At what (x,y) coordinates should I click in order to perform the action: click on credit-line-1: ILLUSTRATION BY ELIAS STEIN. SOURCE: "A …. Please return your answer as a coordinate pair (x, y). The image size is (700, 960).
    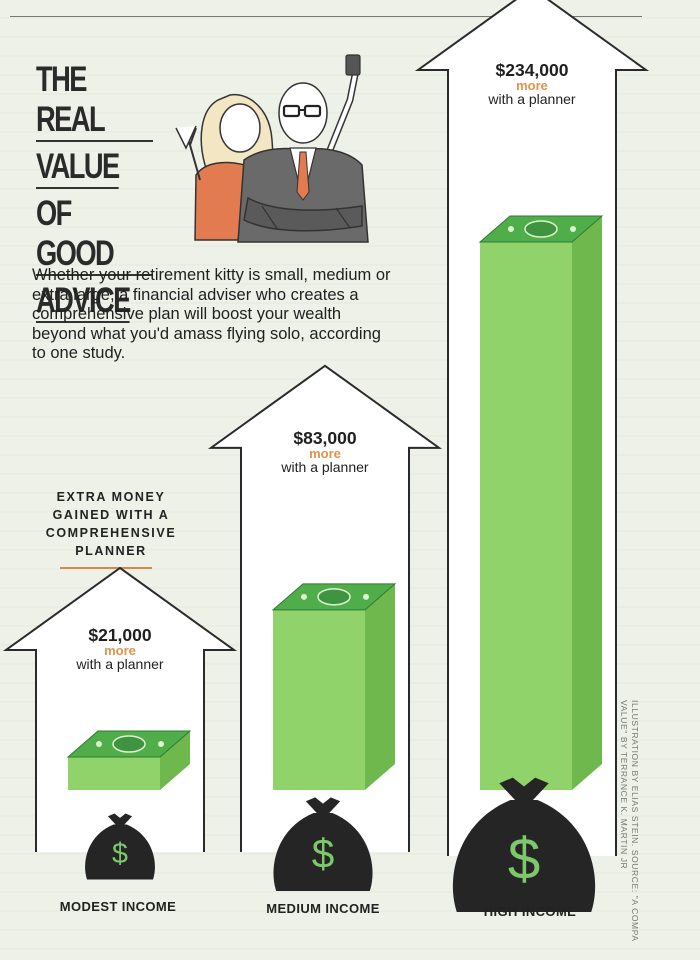
    Looking at the image, I should click on (635, 821).